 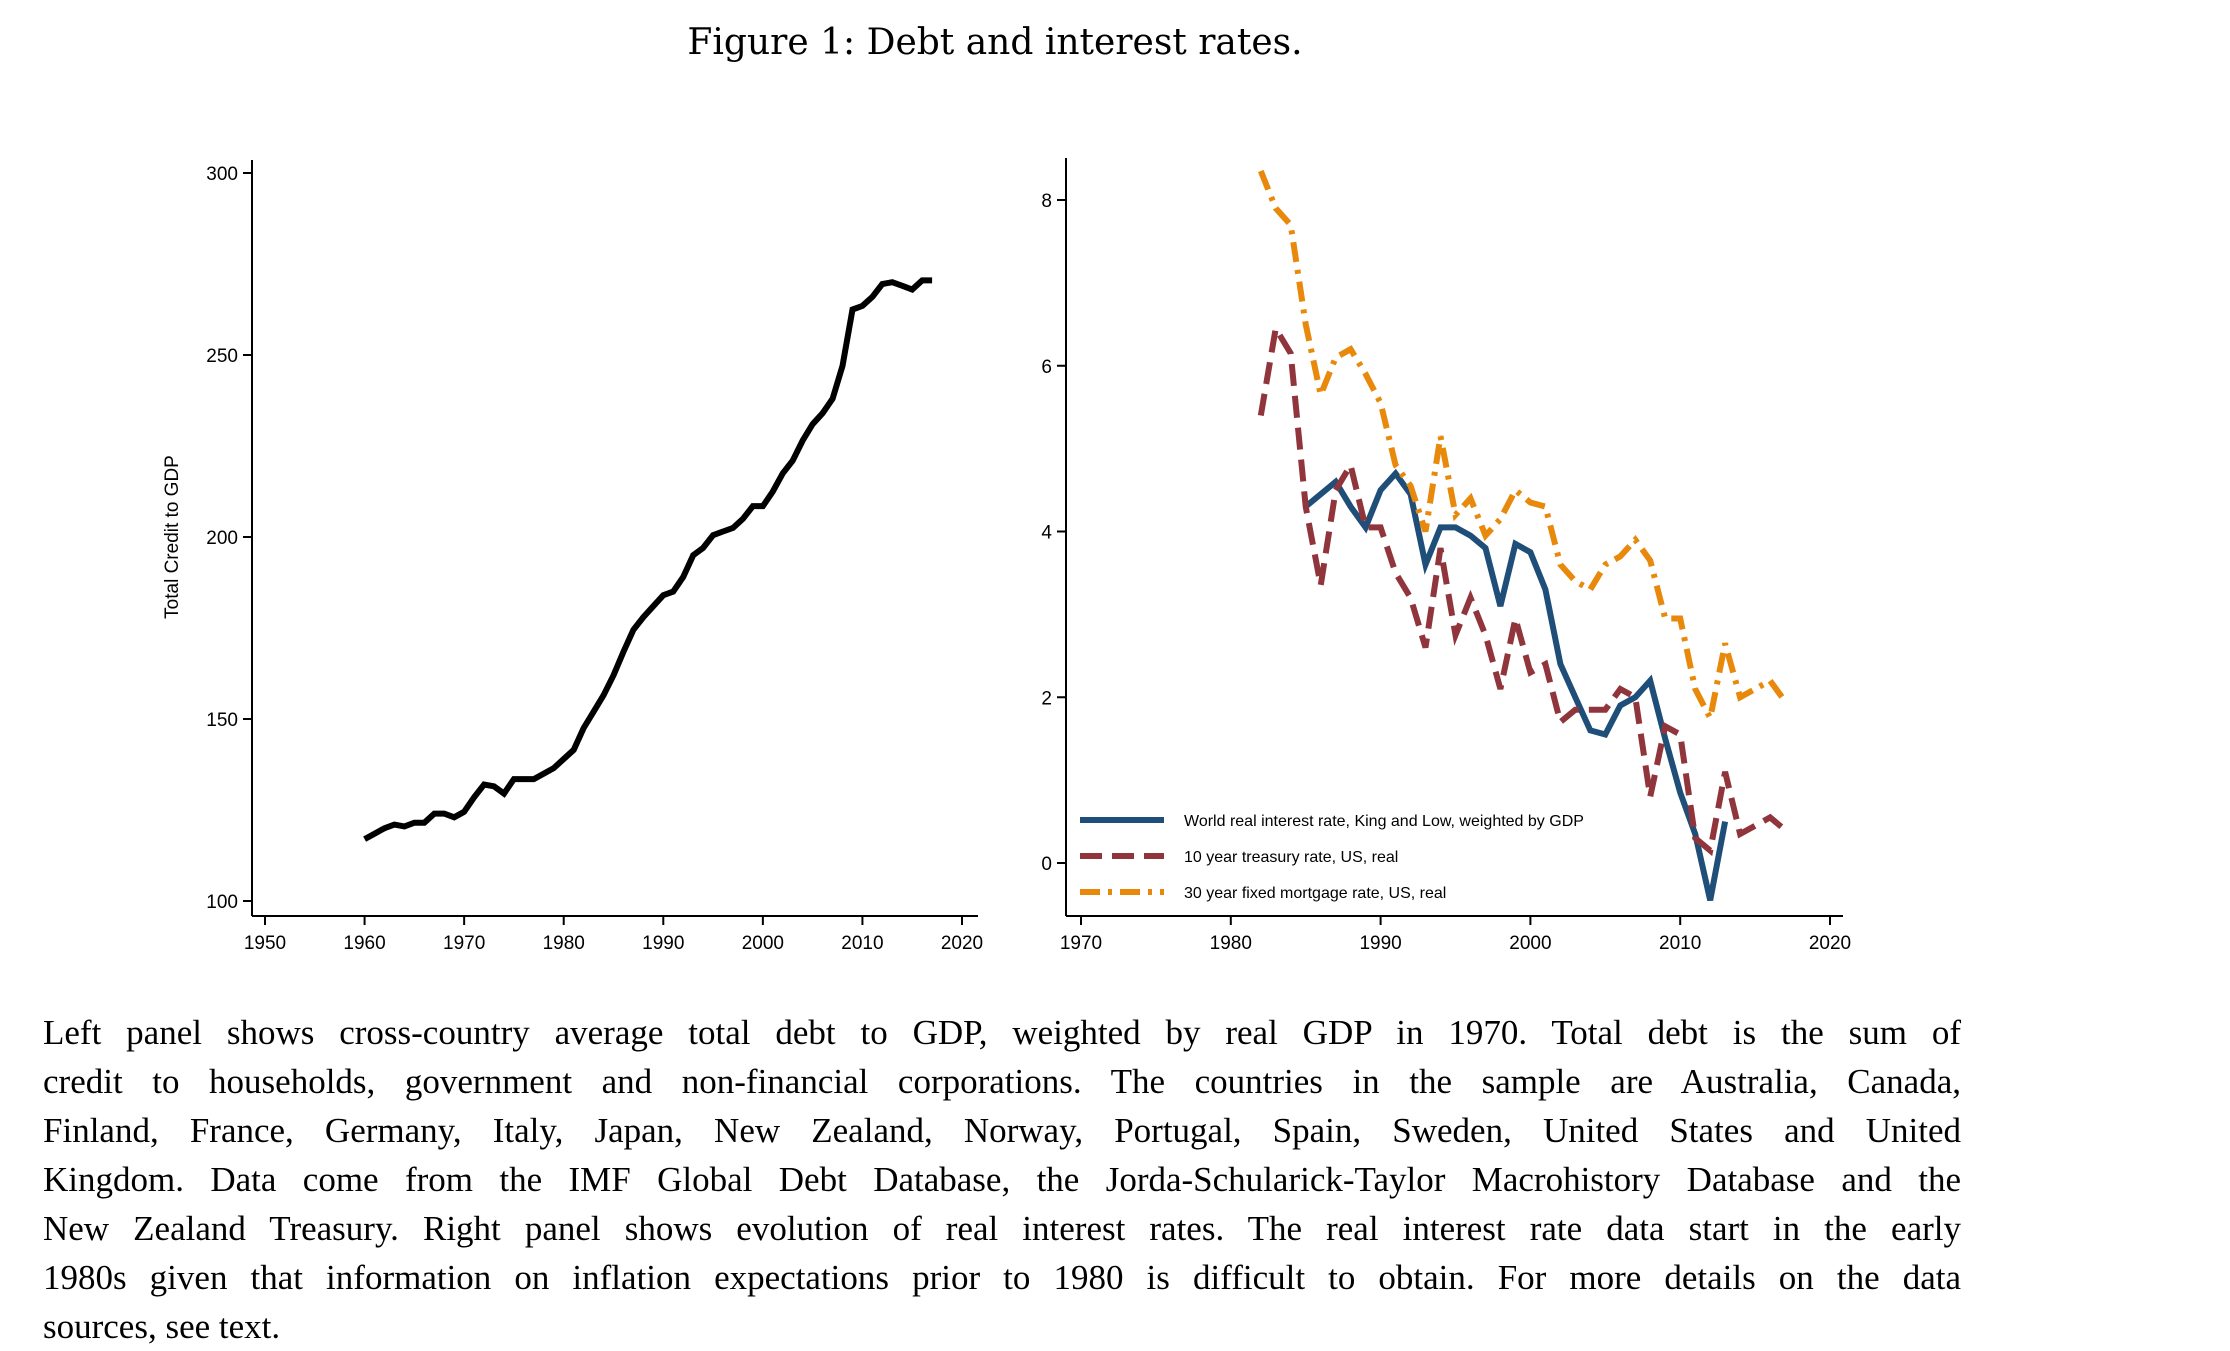 What do you see at coordinates (222, 356) in the screenshot?
I see `y-tick-label: 250` at bounding box center [222, 356].